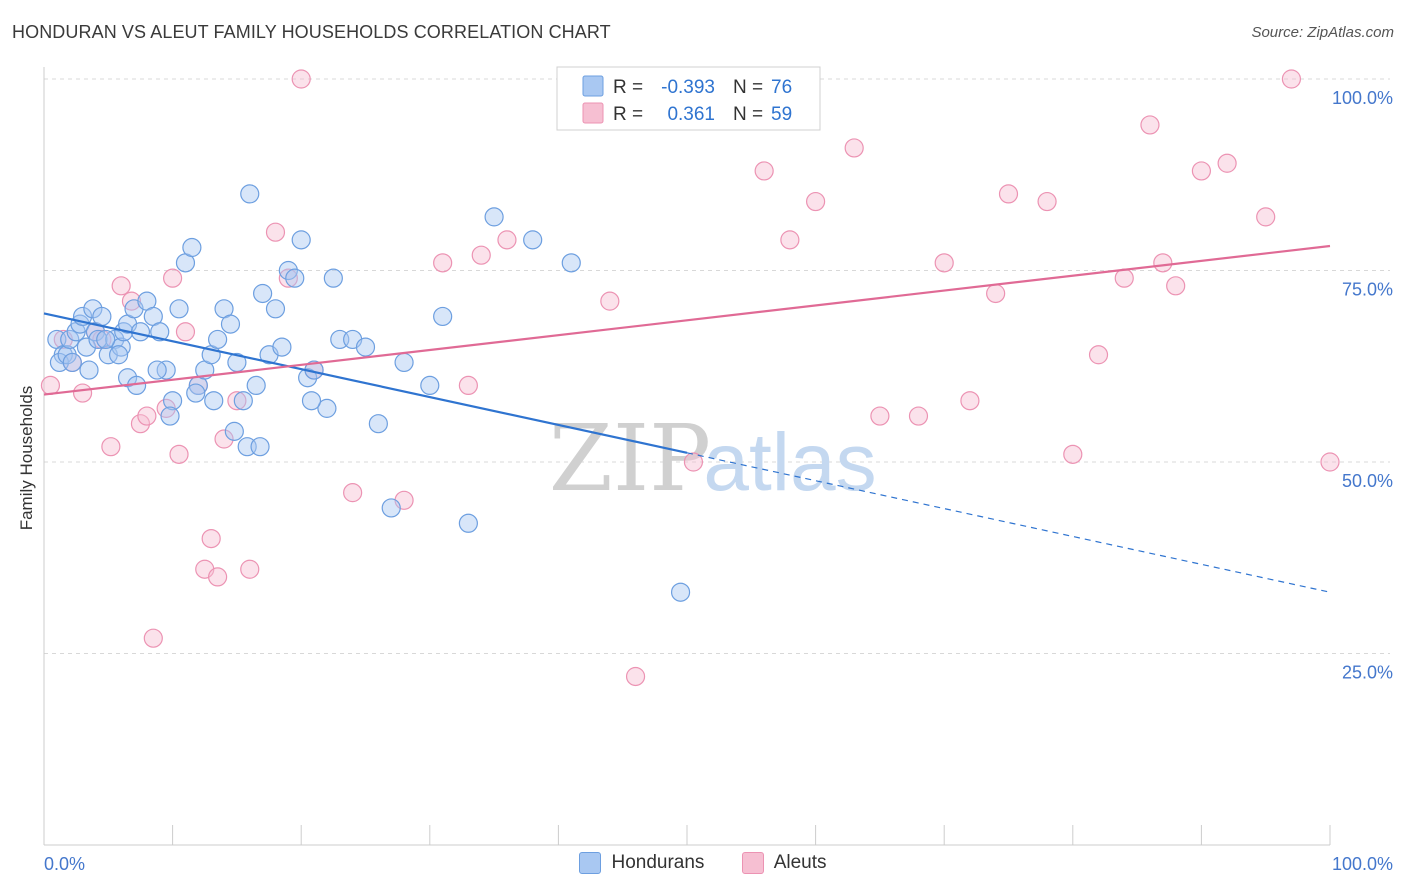 The height and width of the screenshot is (892, 1406). I want to click on x-tick-label-right: 100.0%, so click(1362, 864).